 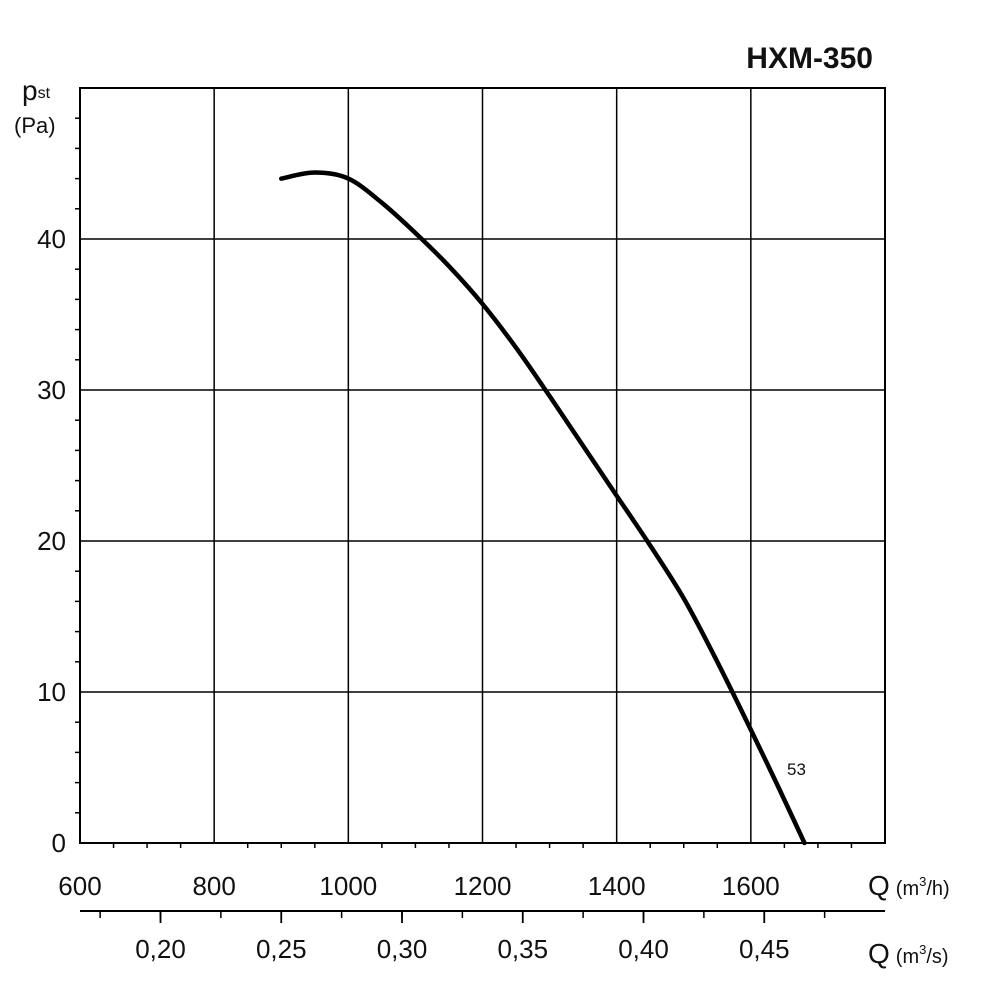 I want to click on x2-axis-symbol: Q, so click(x=879, y=953).